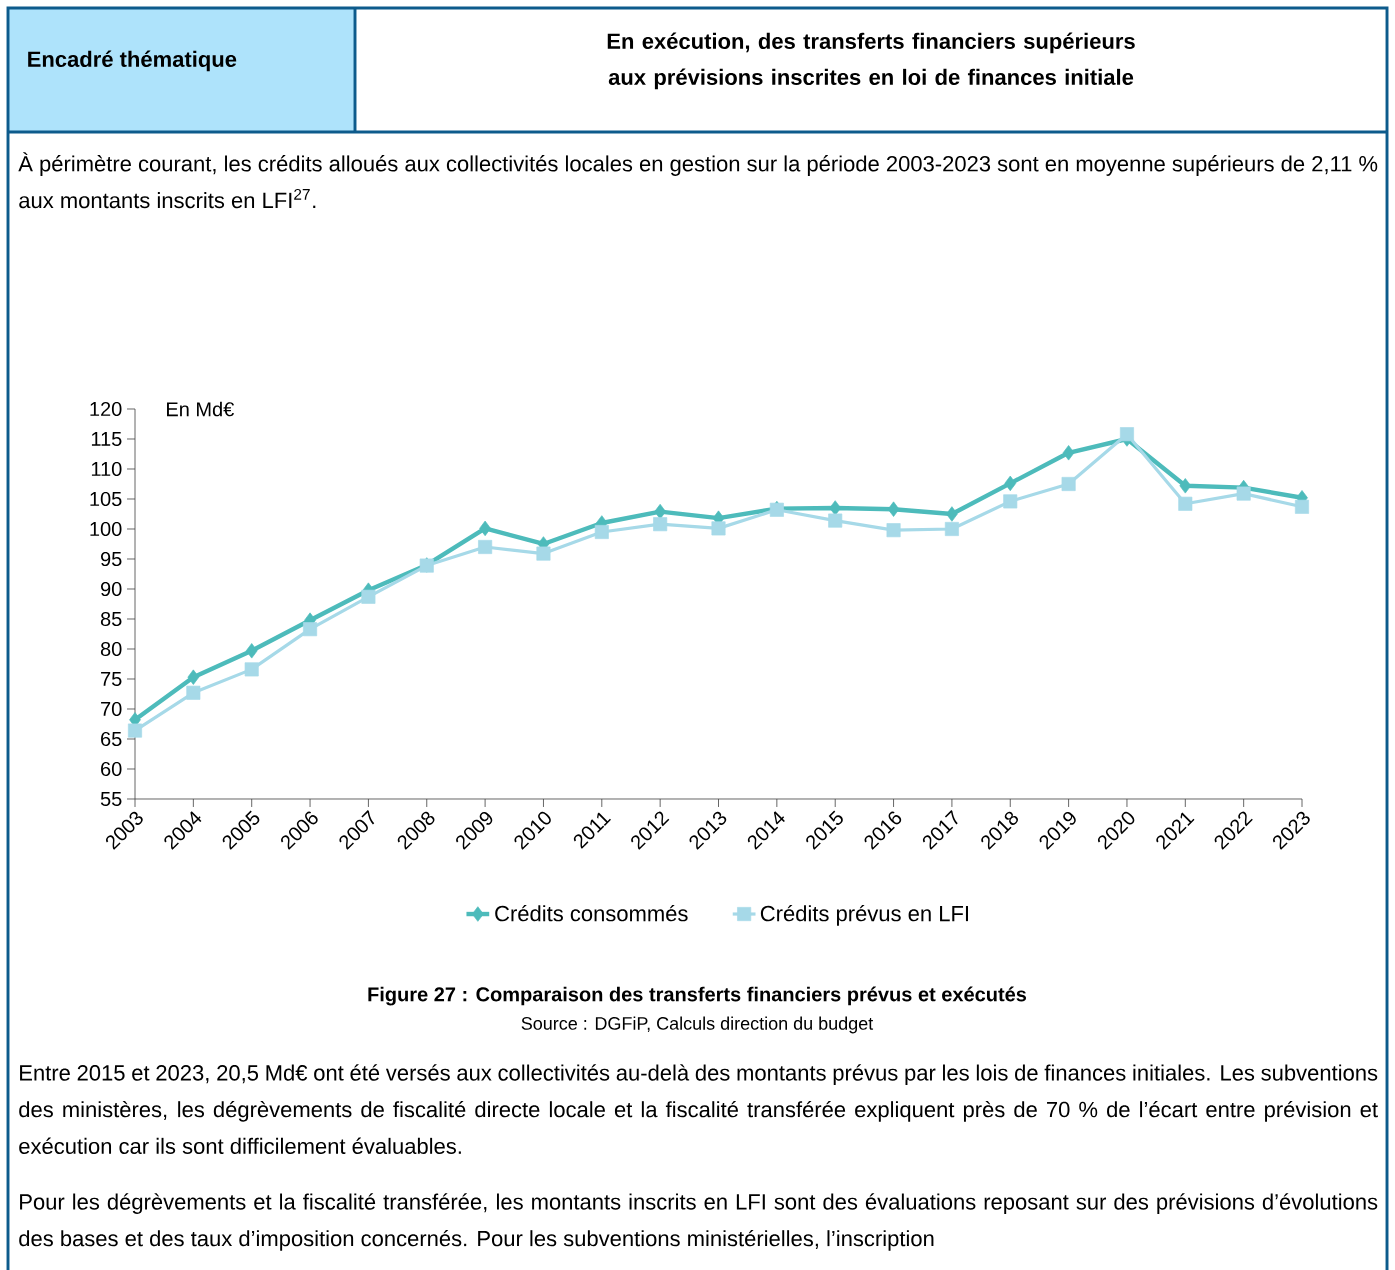  I want to click on y-tick-label: 60, so click(111, 769).